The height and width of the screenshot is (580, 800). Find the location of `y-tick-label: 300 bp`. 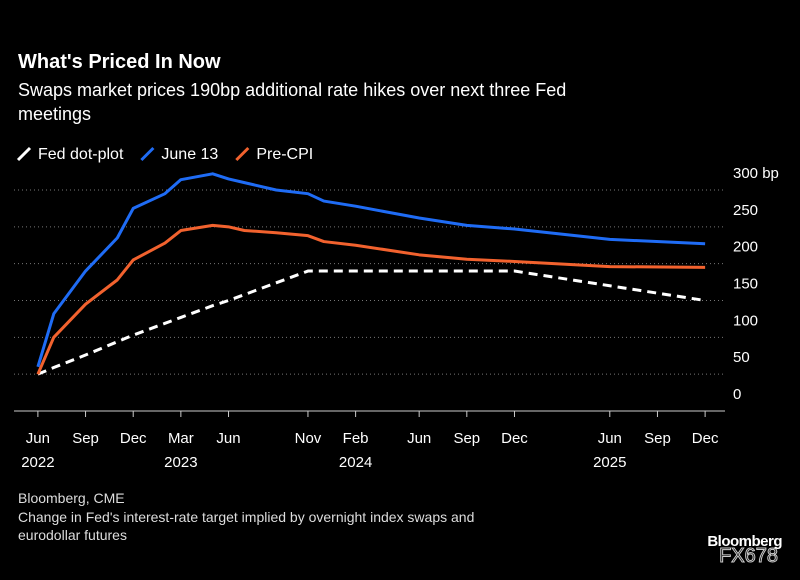

y-tick-label: 300 bp is located at coordinates (756, 173).